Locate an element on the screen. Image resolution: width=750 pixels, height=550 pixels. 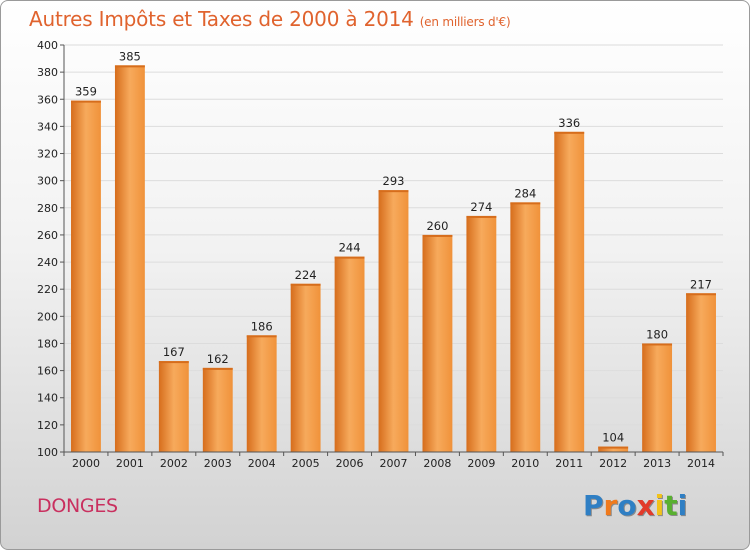
y-tick-label: 220 is located at coordinates (47, 289).